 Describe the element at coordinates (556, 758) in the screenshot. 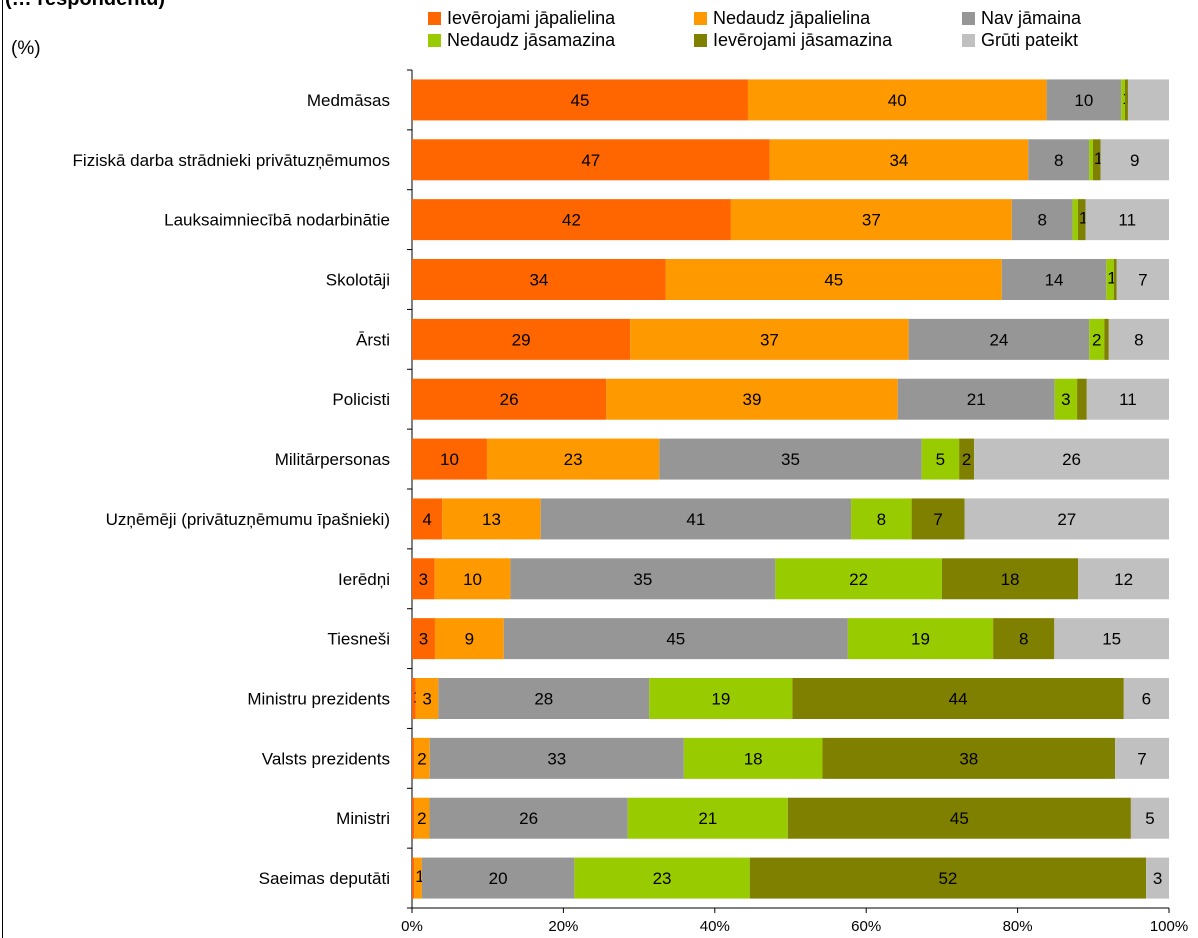

I see `data-label: 33` at that location.